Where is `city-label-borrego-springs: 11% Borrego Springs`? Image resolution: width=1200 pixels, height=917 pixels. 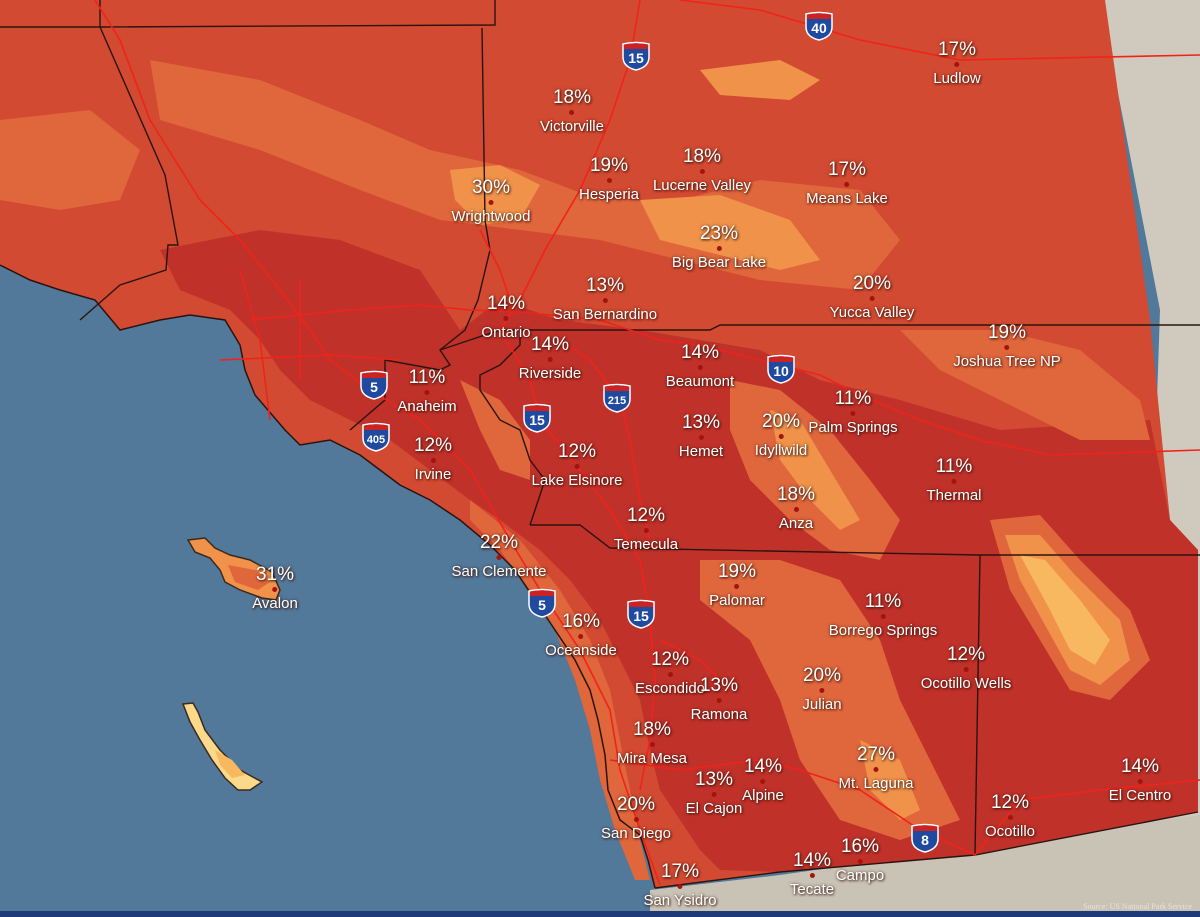
city-label-borrego-springs: 11% Borrego Springs is located at coordinates (883, 615).